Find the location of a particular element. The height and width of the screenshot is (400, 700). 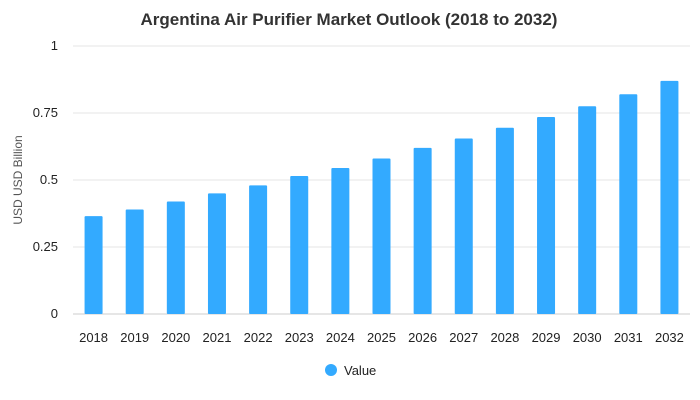

legend: Value is located at coordinates (350, 370).